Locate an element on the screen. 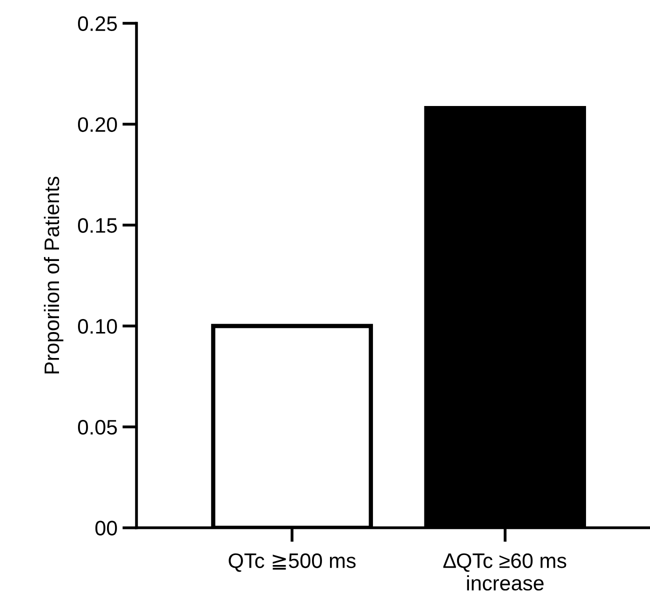  y-tick-label: 0.25 is located at coordinates (97, 24).